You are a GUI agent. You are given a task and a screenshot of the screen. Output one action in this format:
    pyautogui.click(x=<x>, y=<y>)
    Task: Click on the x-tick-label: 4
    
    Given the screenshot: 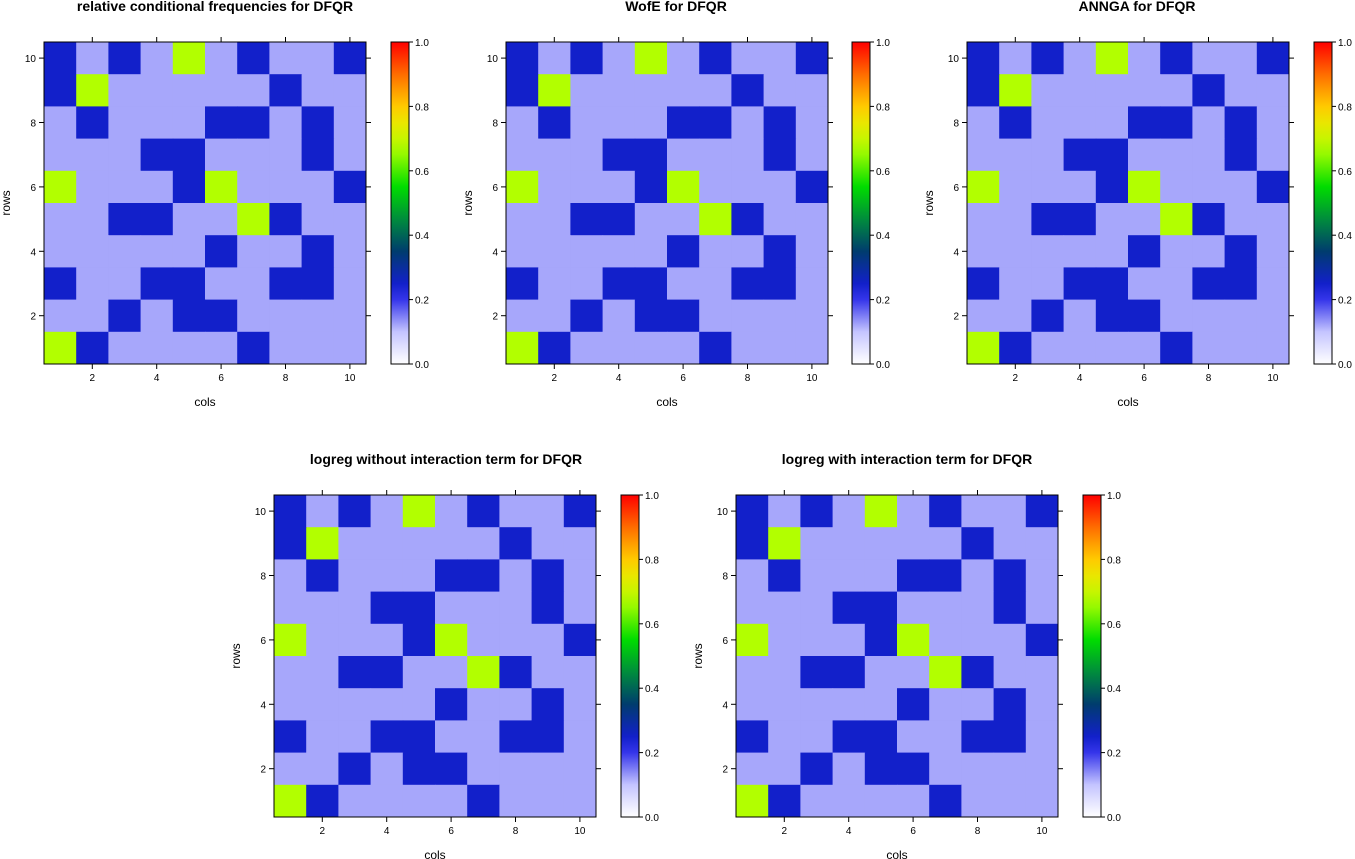 What is the action you would take?
    pyautogui.click(x=387, y=831)
    